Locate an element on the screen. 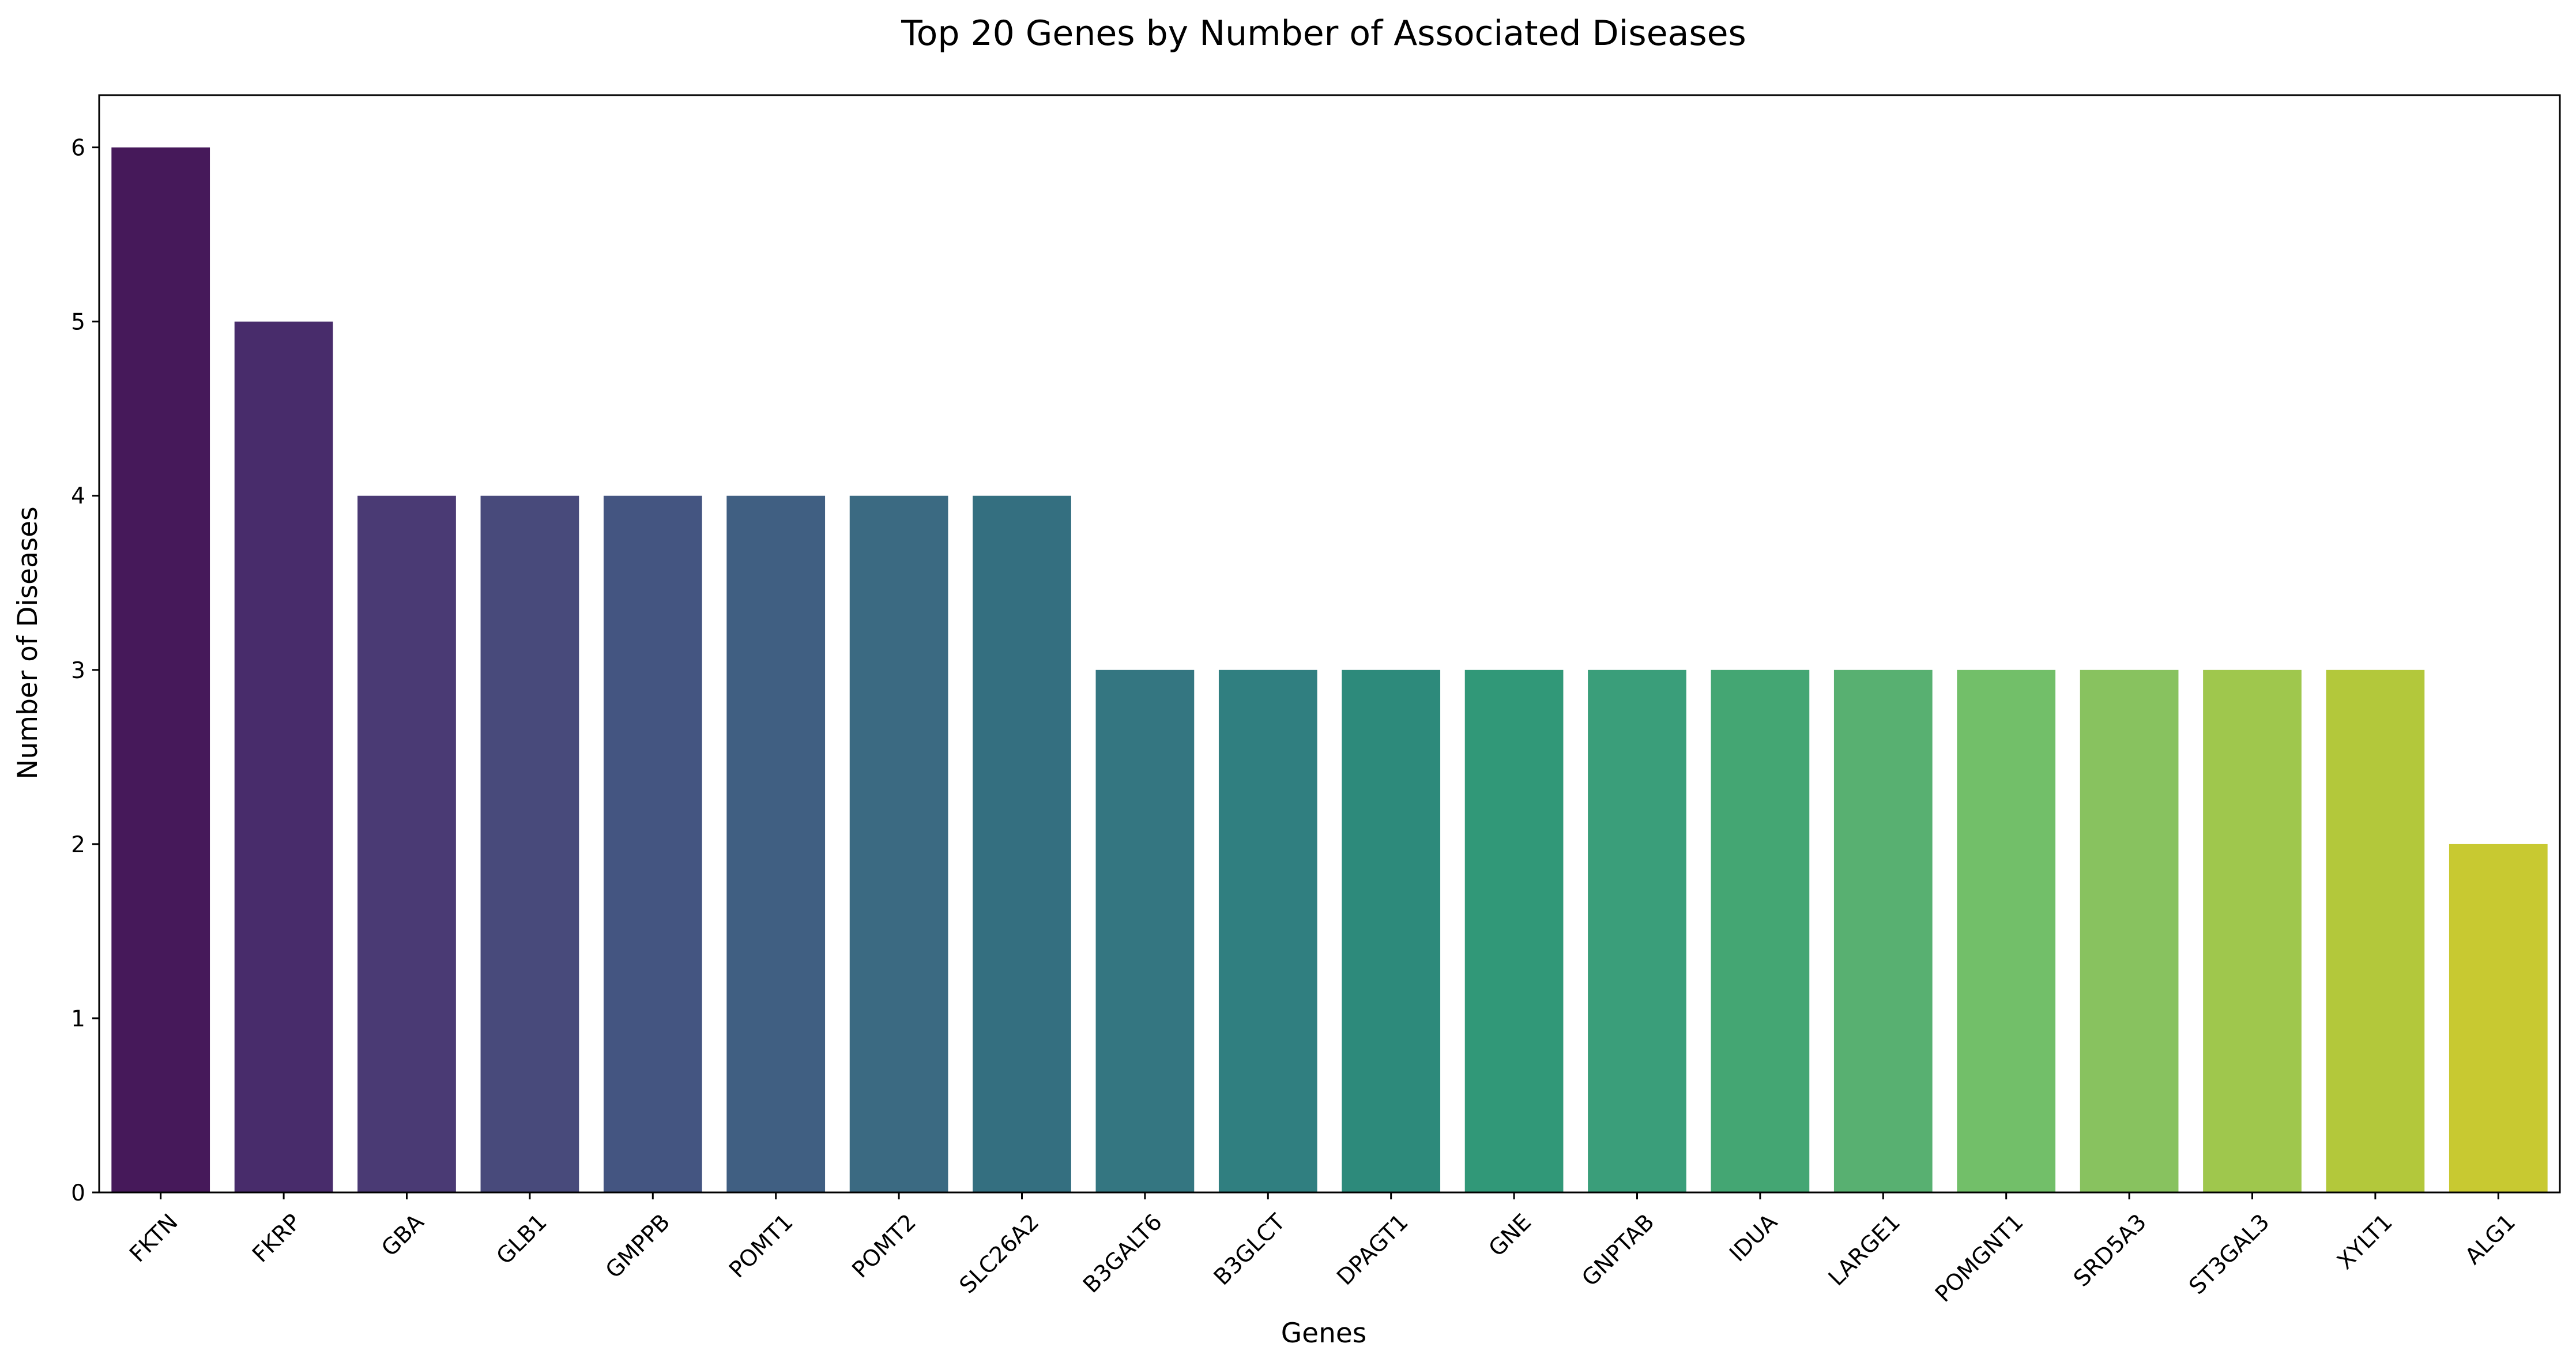 This screenshot has width=2576, height=1366. bar-gba is located at coordinates (406, 843).